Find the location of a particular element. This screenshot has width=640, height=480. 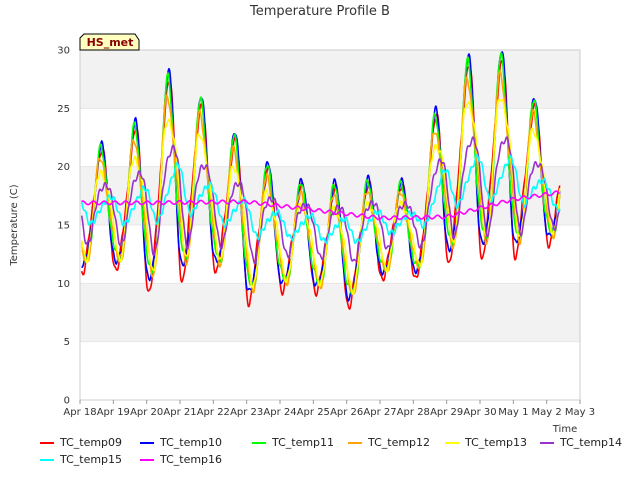

legend-item: TC_temp11 is located at coordinates (293, 443).